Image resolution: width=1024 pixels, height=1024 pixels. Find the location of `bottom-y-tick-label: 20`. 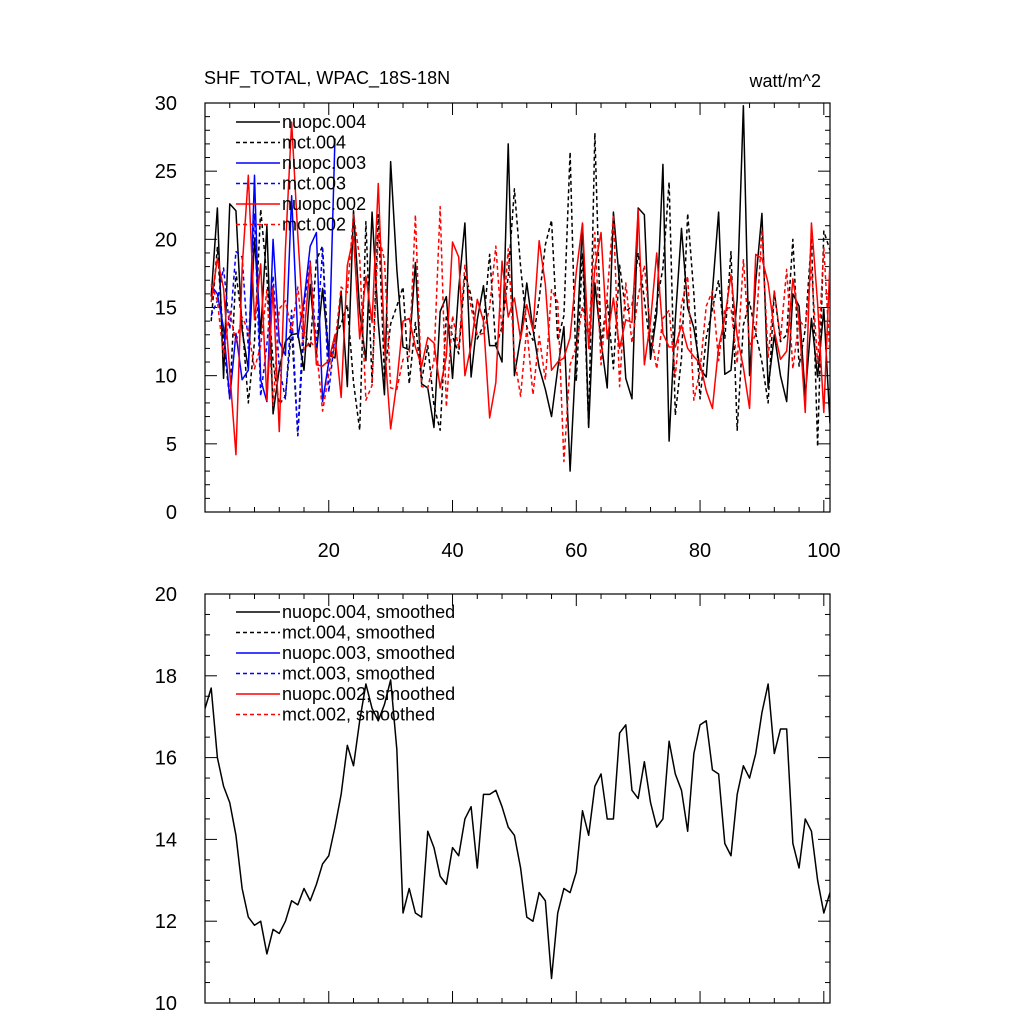

bottom-y-tick-label: 20 is located at coordinates (166, 595).